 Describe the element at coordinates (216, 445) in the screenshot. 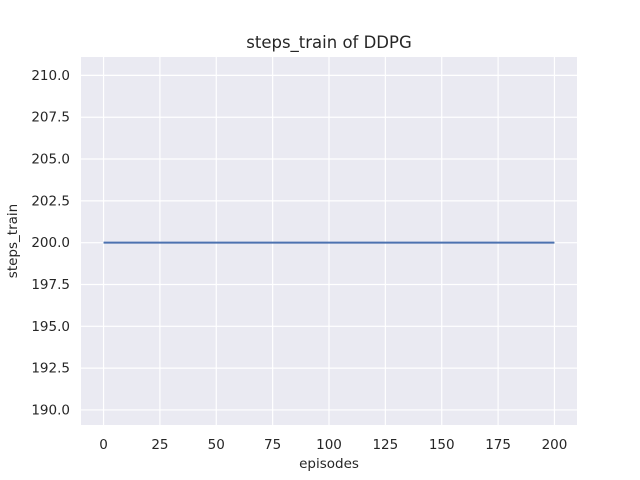

I see `x-tick-label: 50` at that location.